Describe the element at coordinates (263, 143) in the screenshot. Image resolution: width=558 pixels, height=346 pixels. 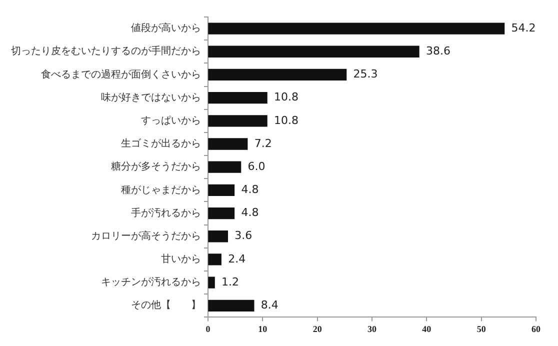
I see `data-label: 7.2` at that location.